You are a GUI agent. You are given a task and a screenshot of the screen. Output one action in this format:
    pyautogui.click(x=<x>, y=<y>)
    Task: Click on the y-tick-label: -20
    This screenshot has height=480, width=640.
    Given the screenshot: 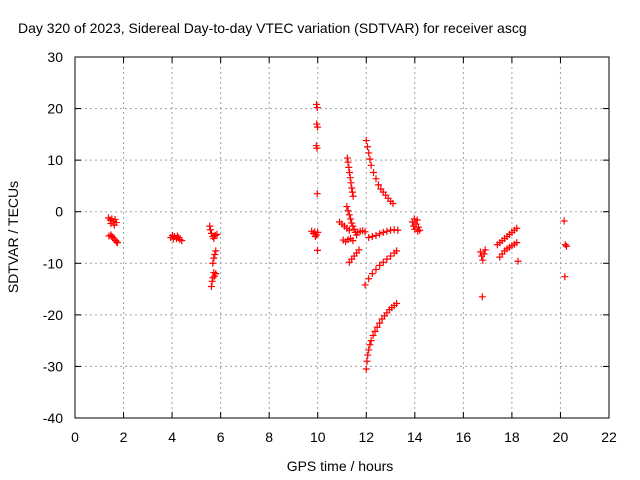 What is the action you would take?
    pyautogui.click(x=53, y=315)
    